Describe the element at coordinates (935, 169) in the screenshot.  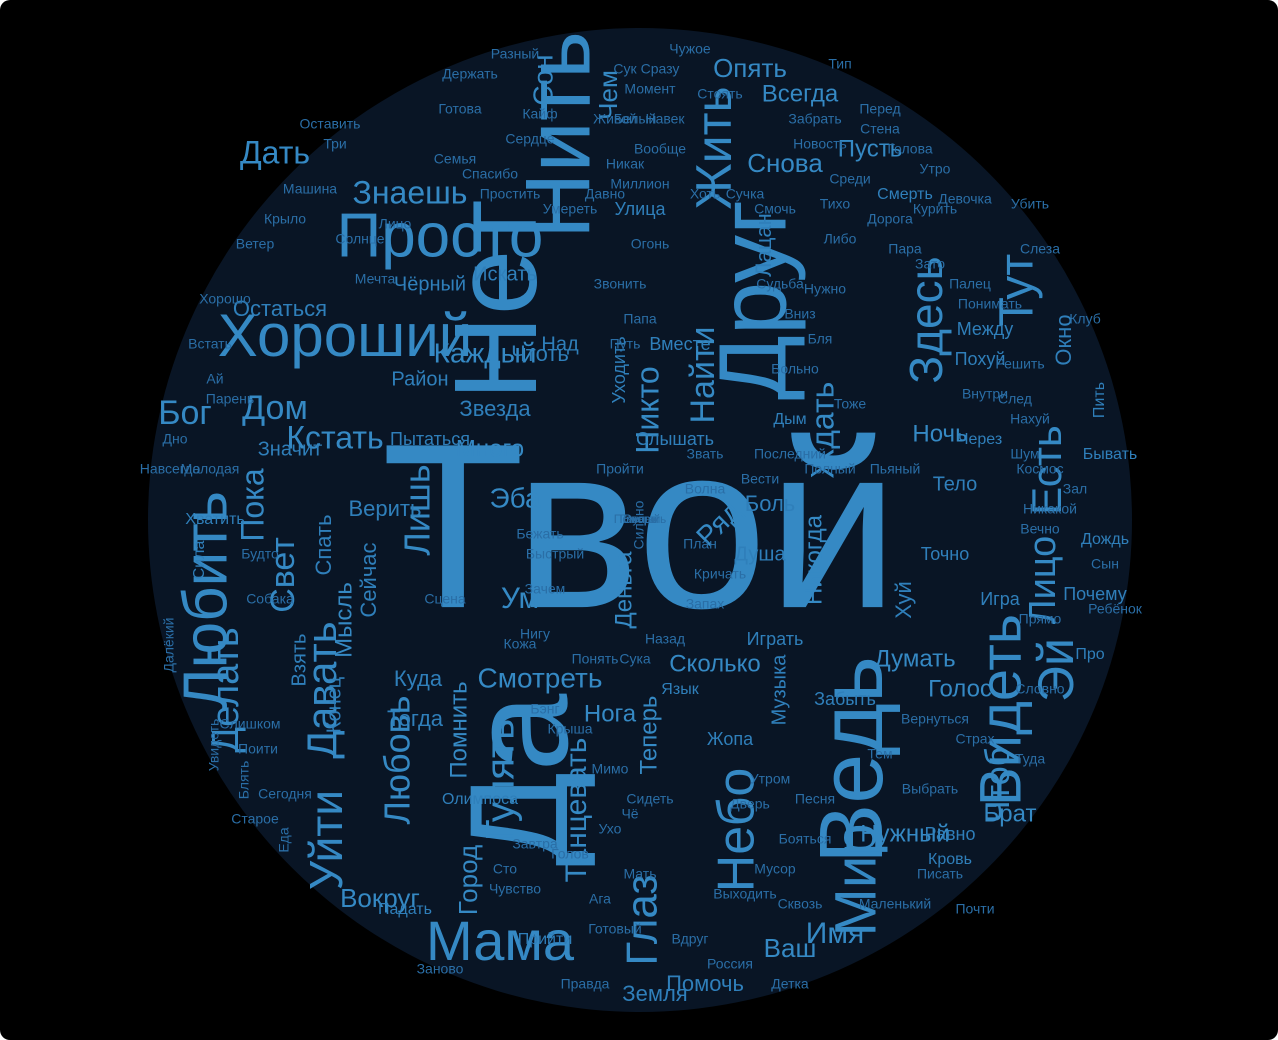
I see `word-209: Утро` at that location.